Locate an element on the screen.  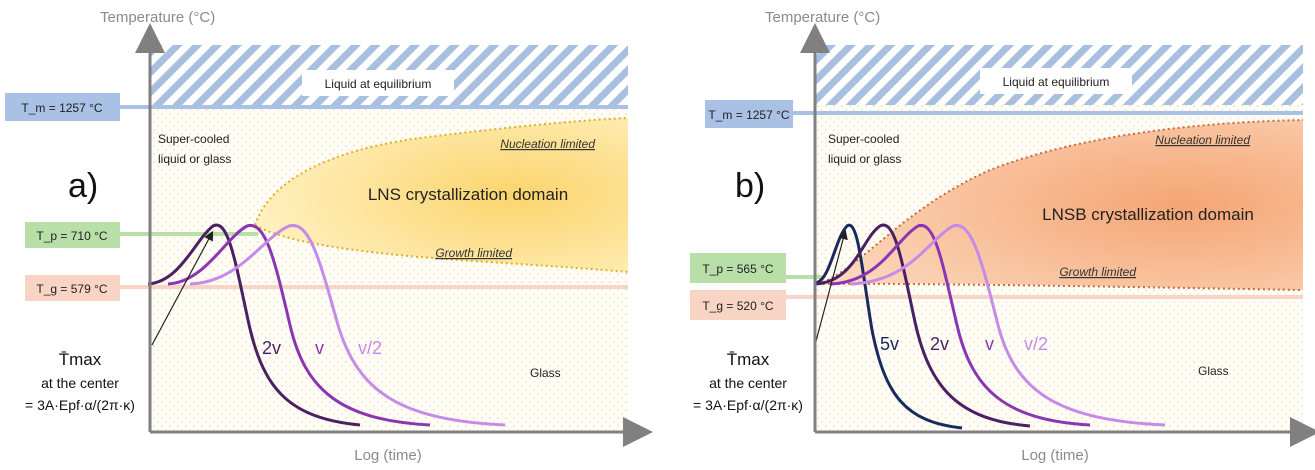
tg-label: T_g = 520 °C is located at coordinates (738, 306).